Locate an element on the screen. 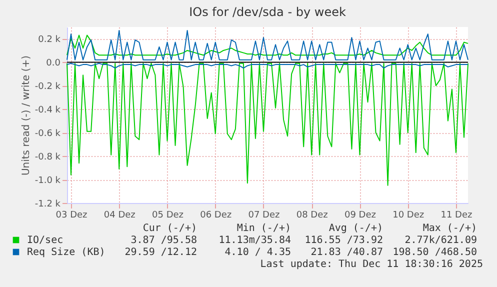 The image size is (497, 287). x-tick-label: 04 Dez is located at coordinates (120, 215).